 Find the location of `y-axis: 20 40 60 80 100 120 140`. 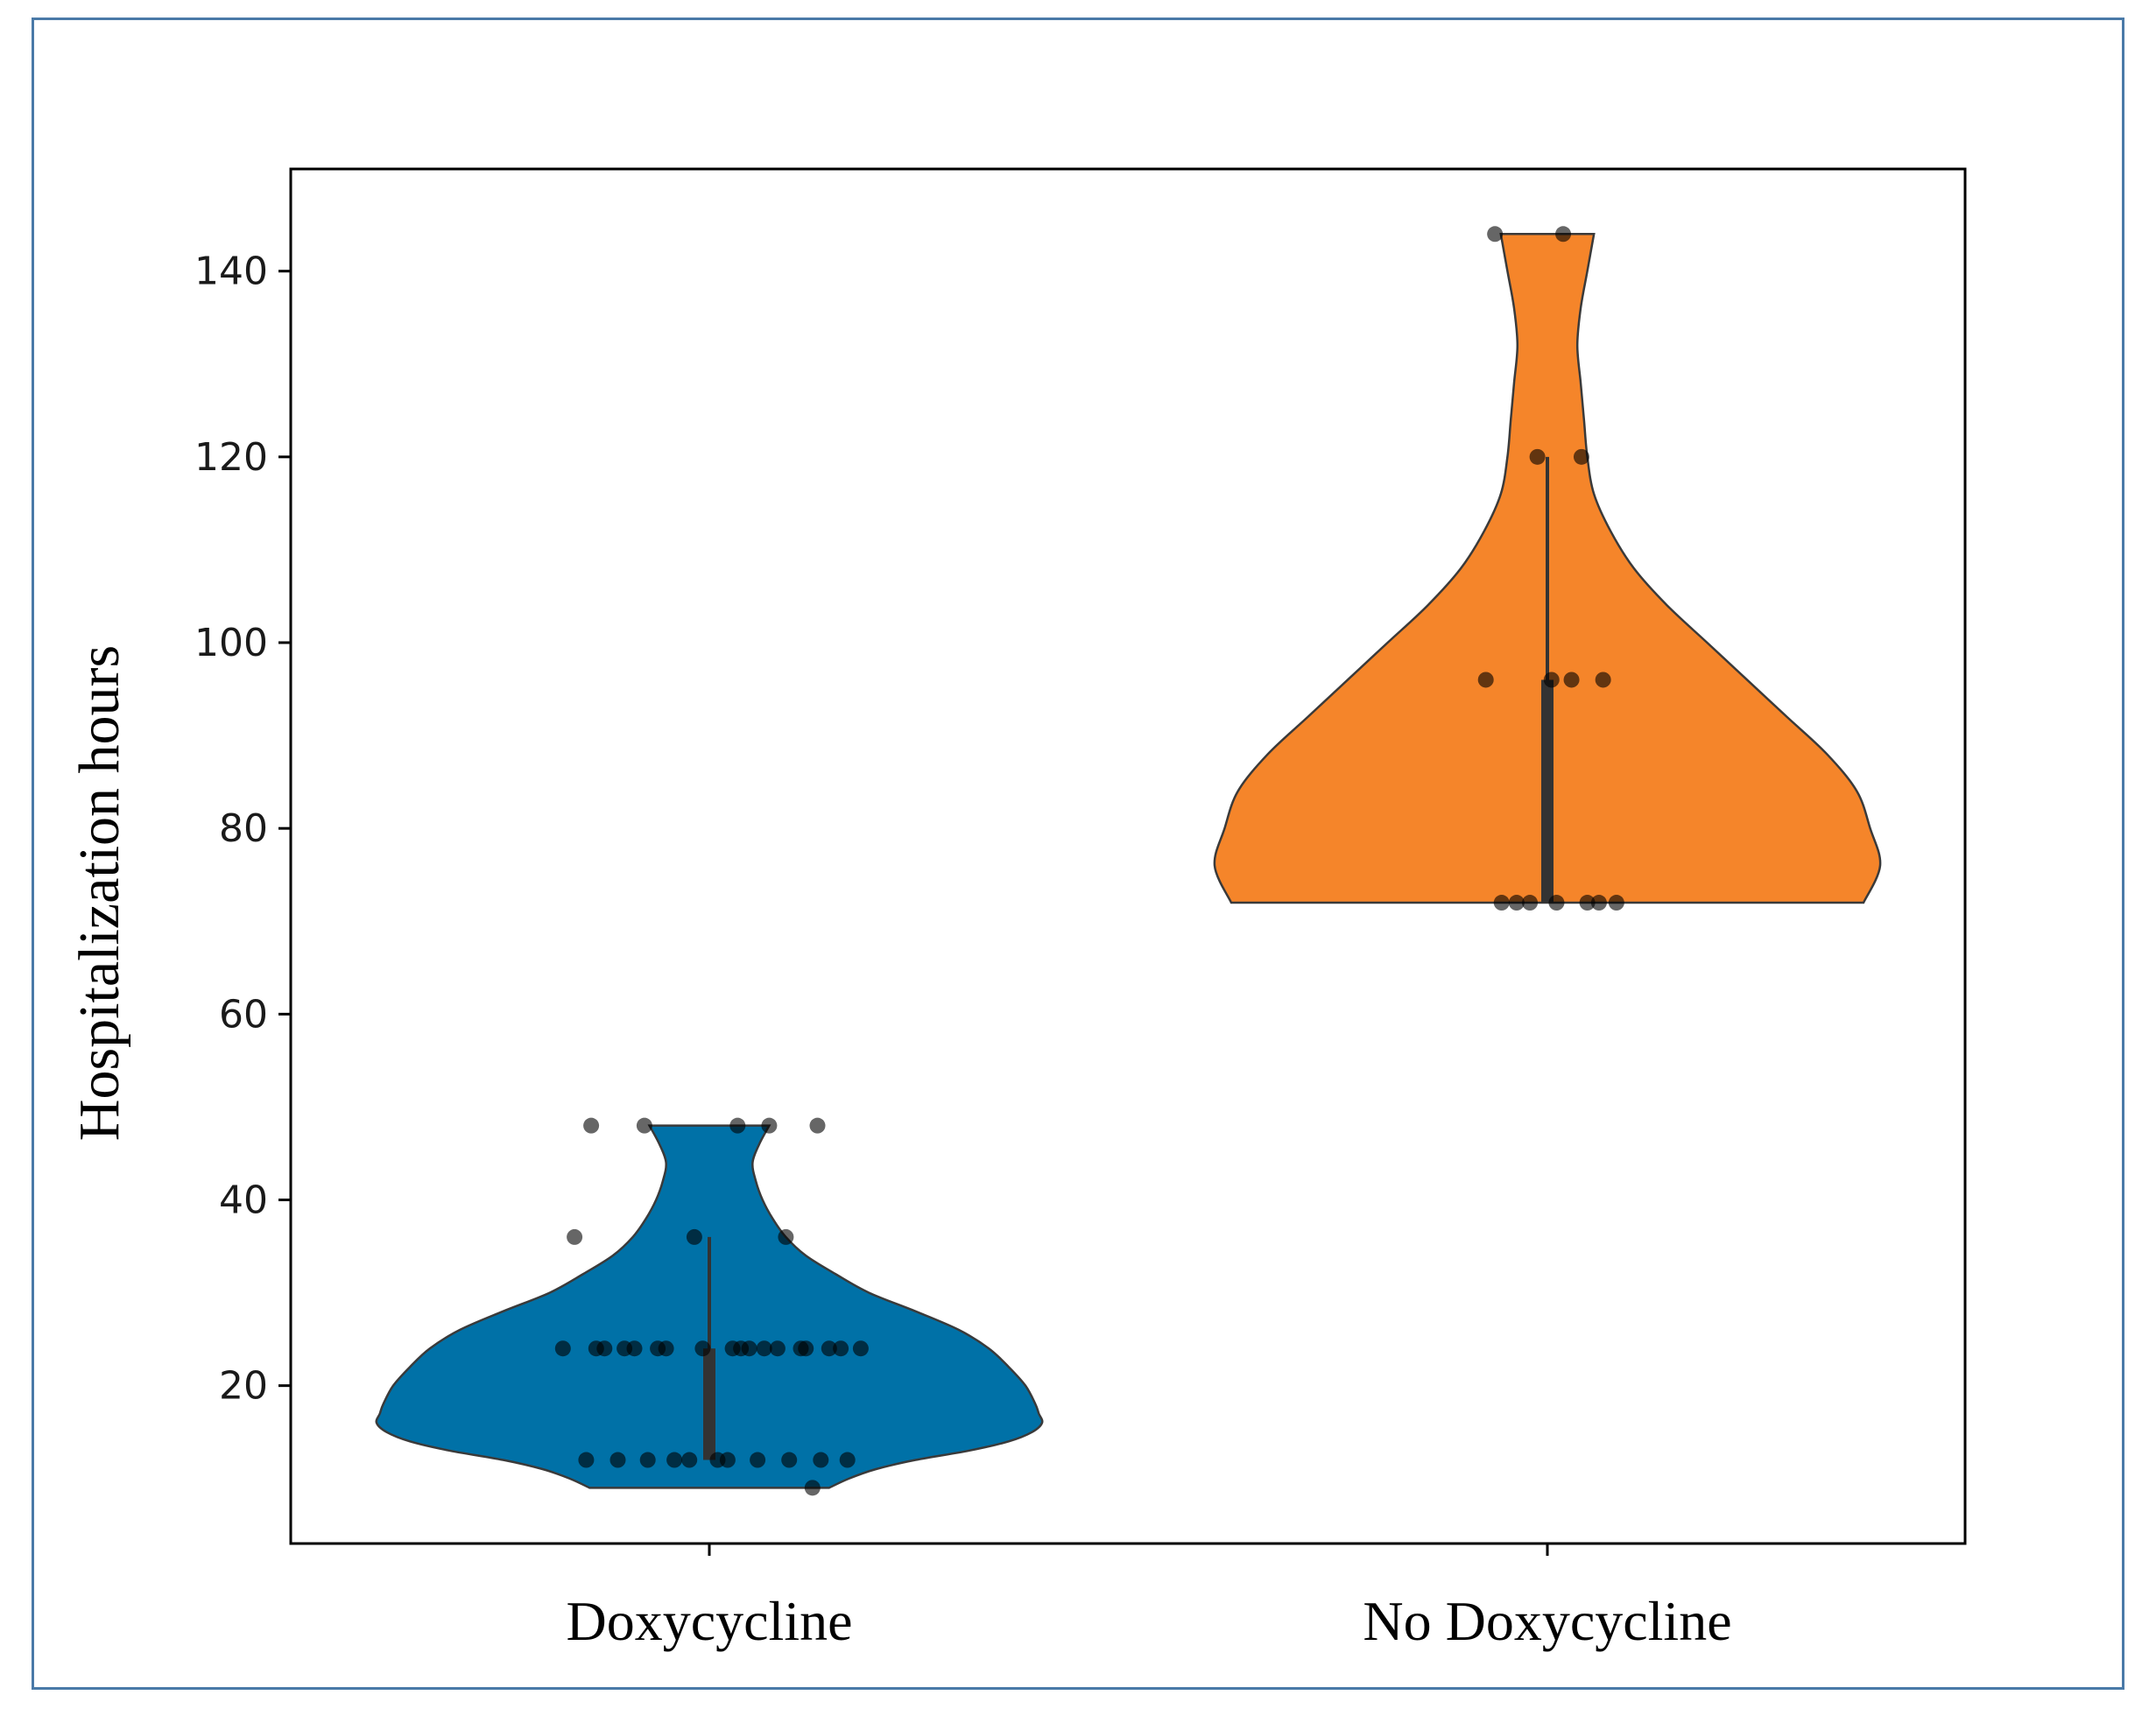

y-axis: 20 40 60 80 100 120 140 is located at coordinates (243, 829).